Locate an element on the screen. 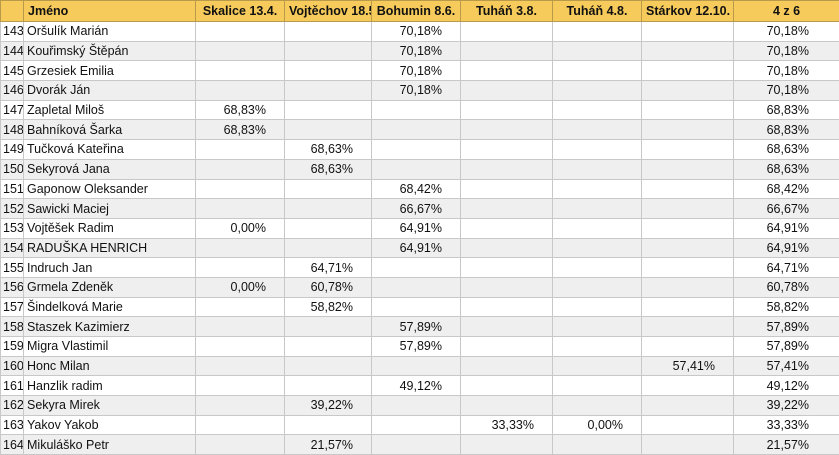 The height and width of the screenshot is (455, 839). name-cell: Tučková Kateřina is located at coordinates (109, 149).